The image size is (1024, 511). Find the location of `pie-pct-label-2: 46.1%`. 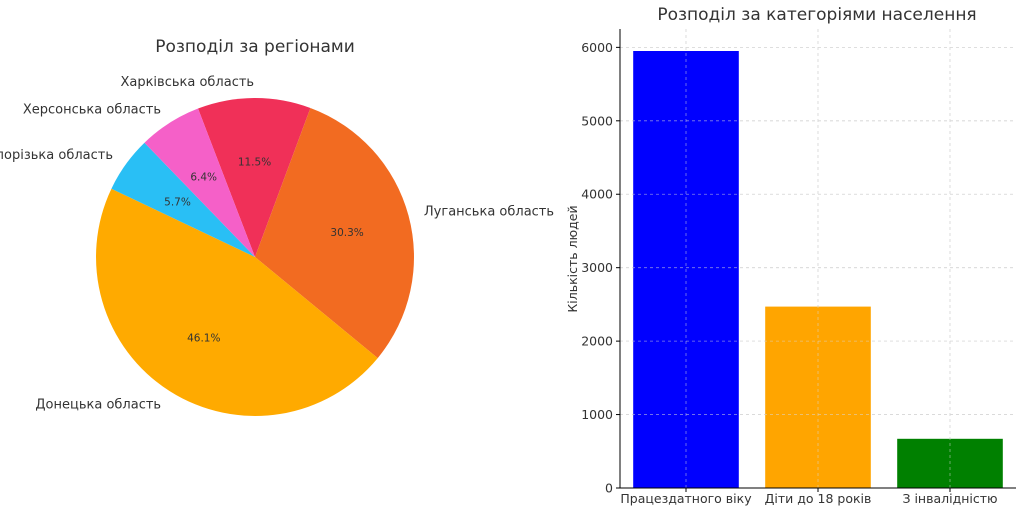

pie-pct-label-2: 46.1% is located at coordinates (203, 339).